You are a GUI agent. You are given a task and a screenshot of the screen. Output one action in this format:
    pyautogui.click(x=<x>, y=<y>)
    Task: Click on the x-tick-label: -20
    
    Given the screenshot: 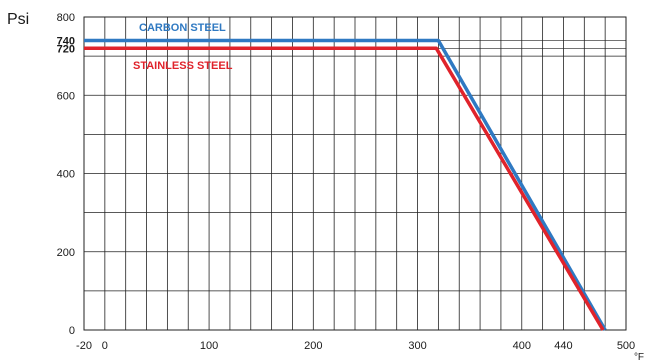 What is the action you would take?
    pyautogui.click(x=84, y=346)
    